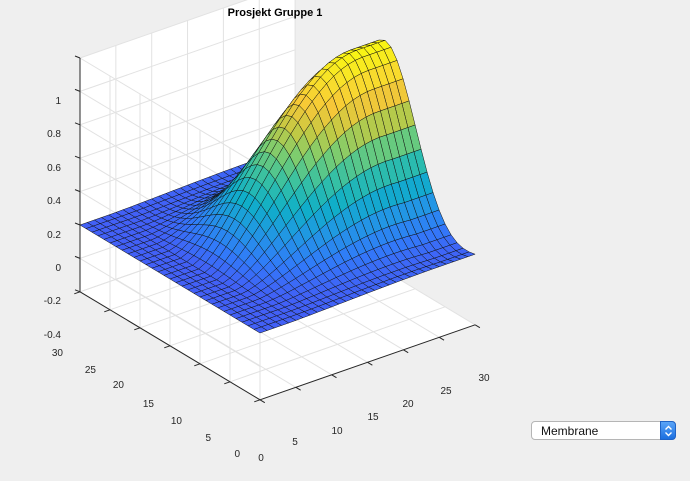 This screenshot has height=481, width=690. I want to click on x-tick-label: 5, so click(295, 442).